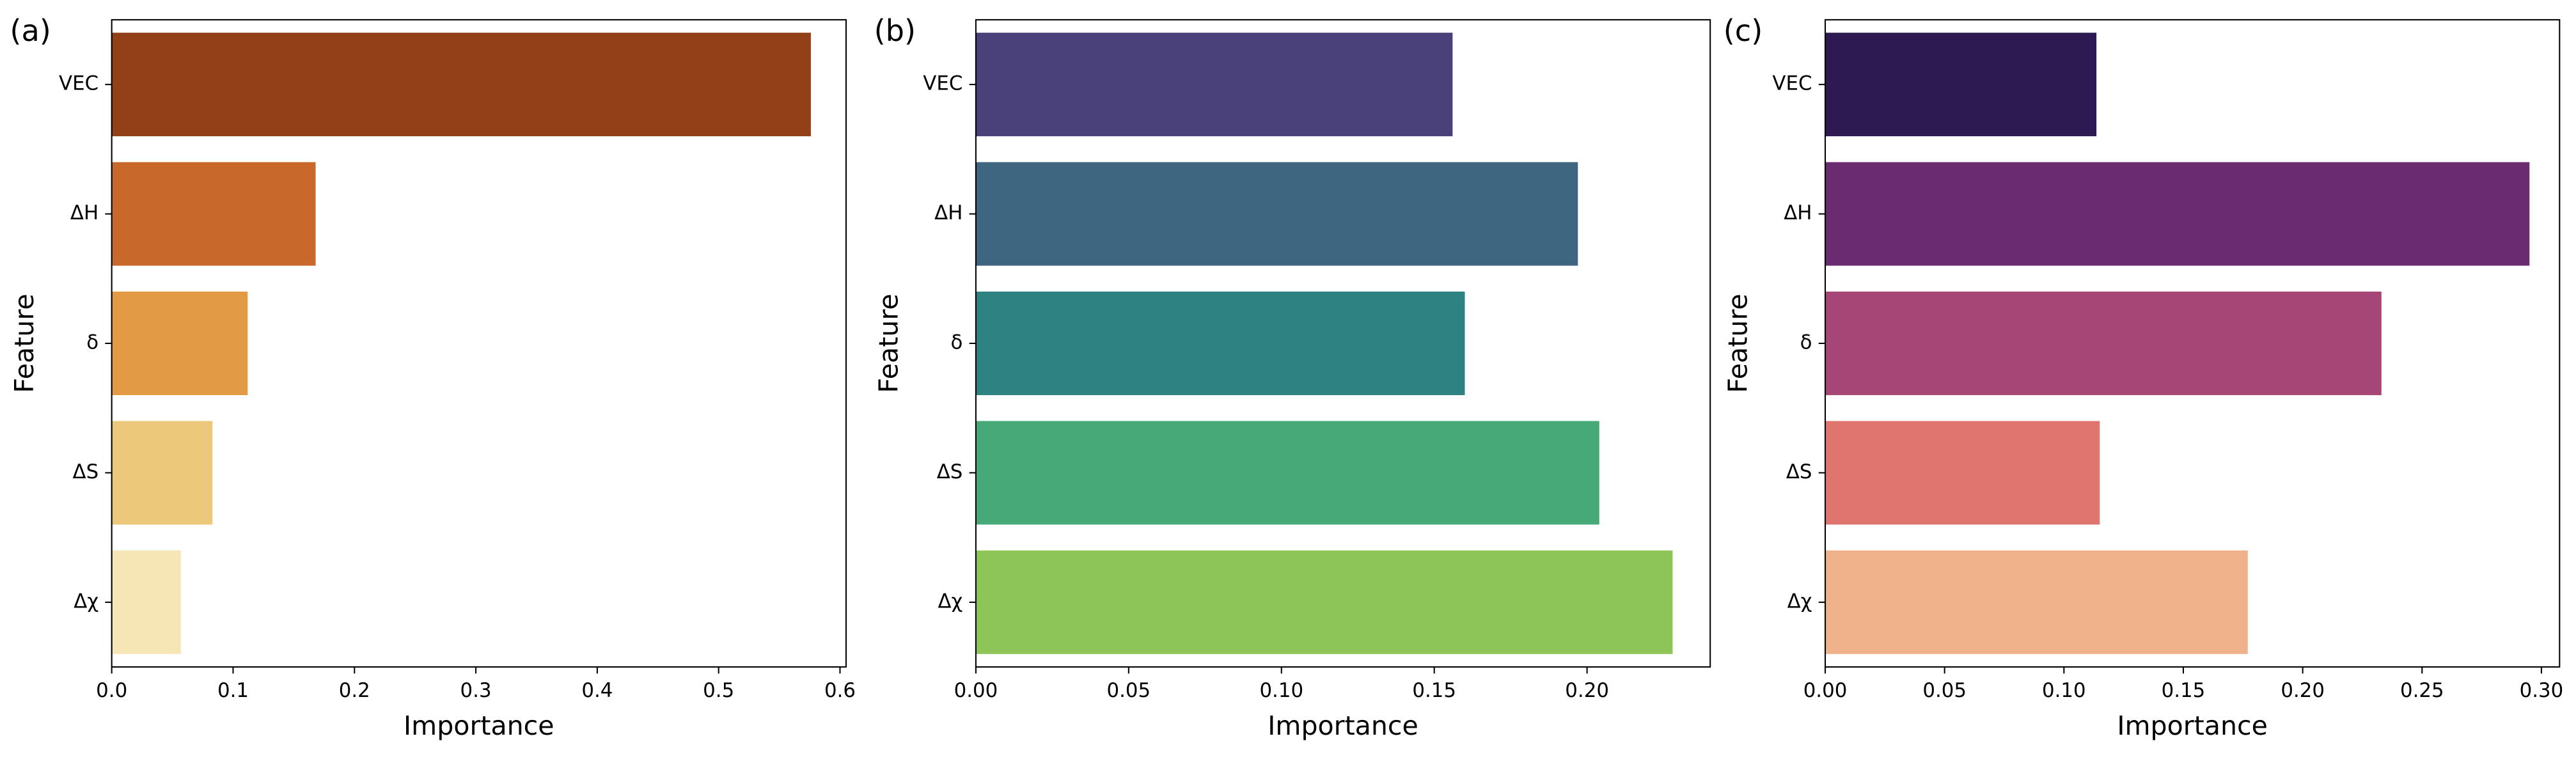  What do you see at coordinates (2422, 690) in the screenshot?
I see `x-tick-label: 0.25` at bounding box center [2422, 690].